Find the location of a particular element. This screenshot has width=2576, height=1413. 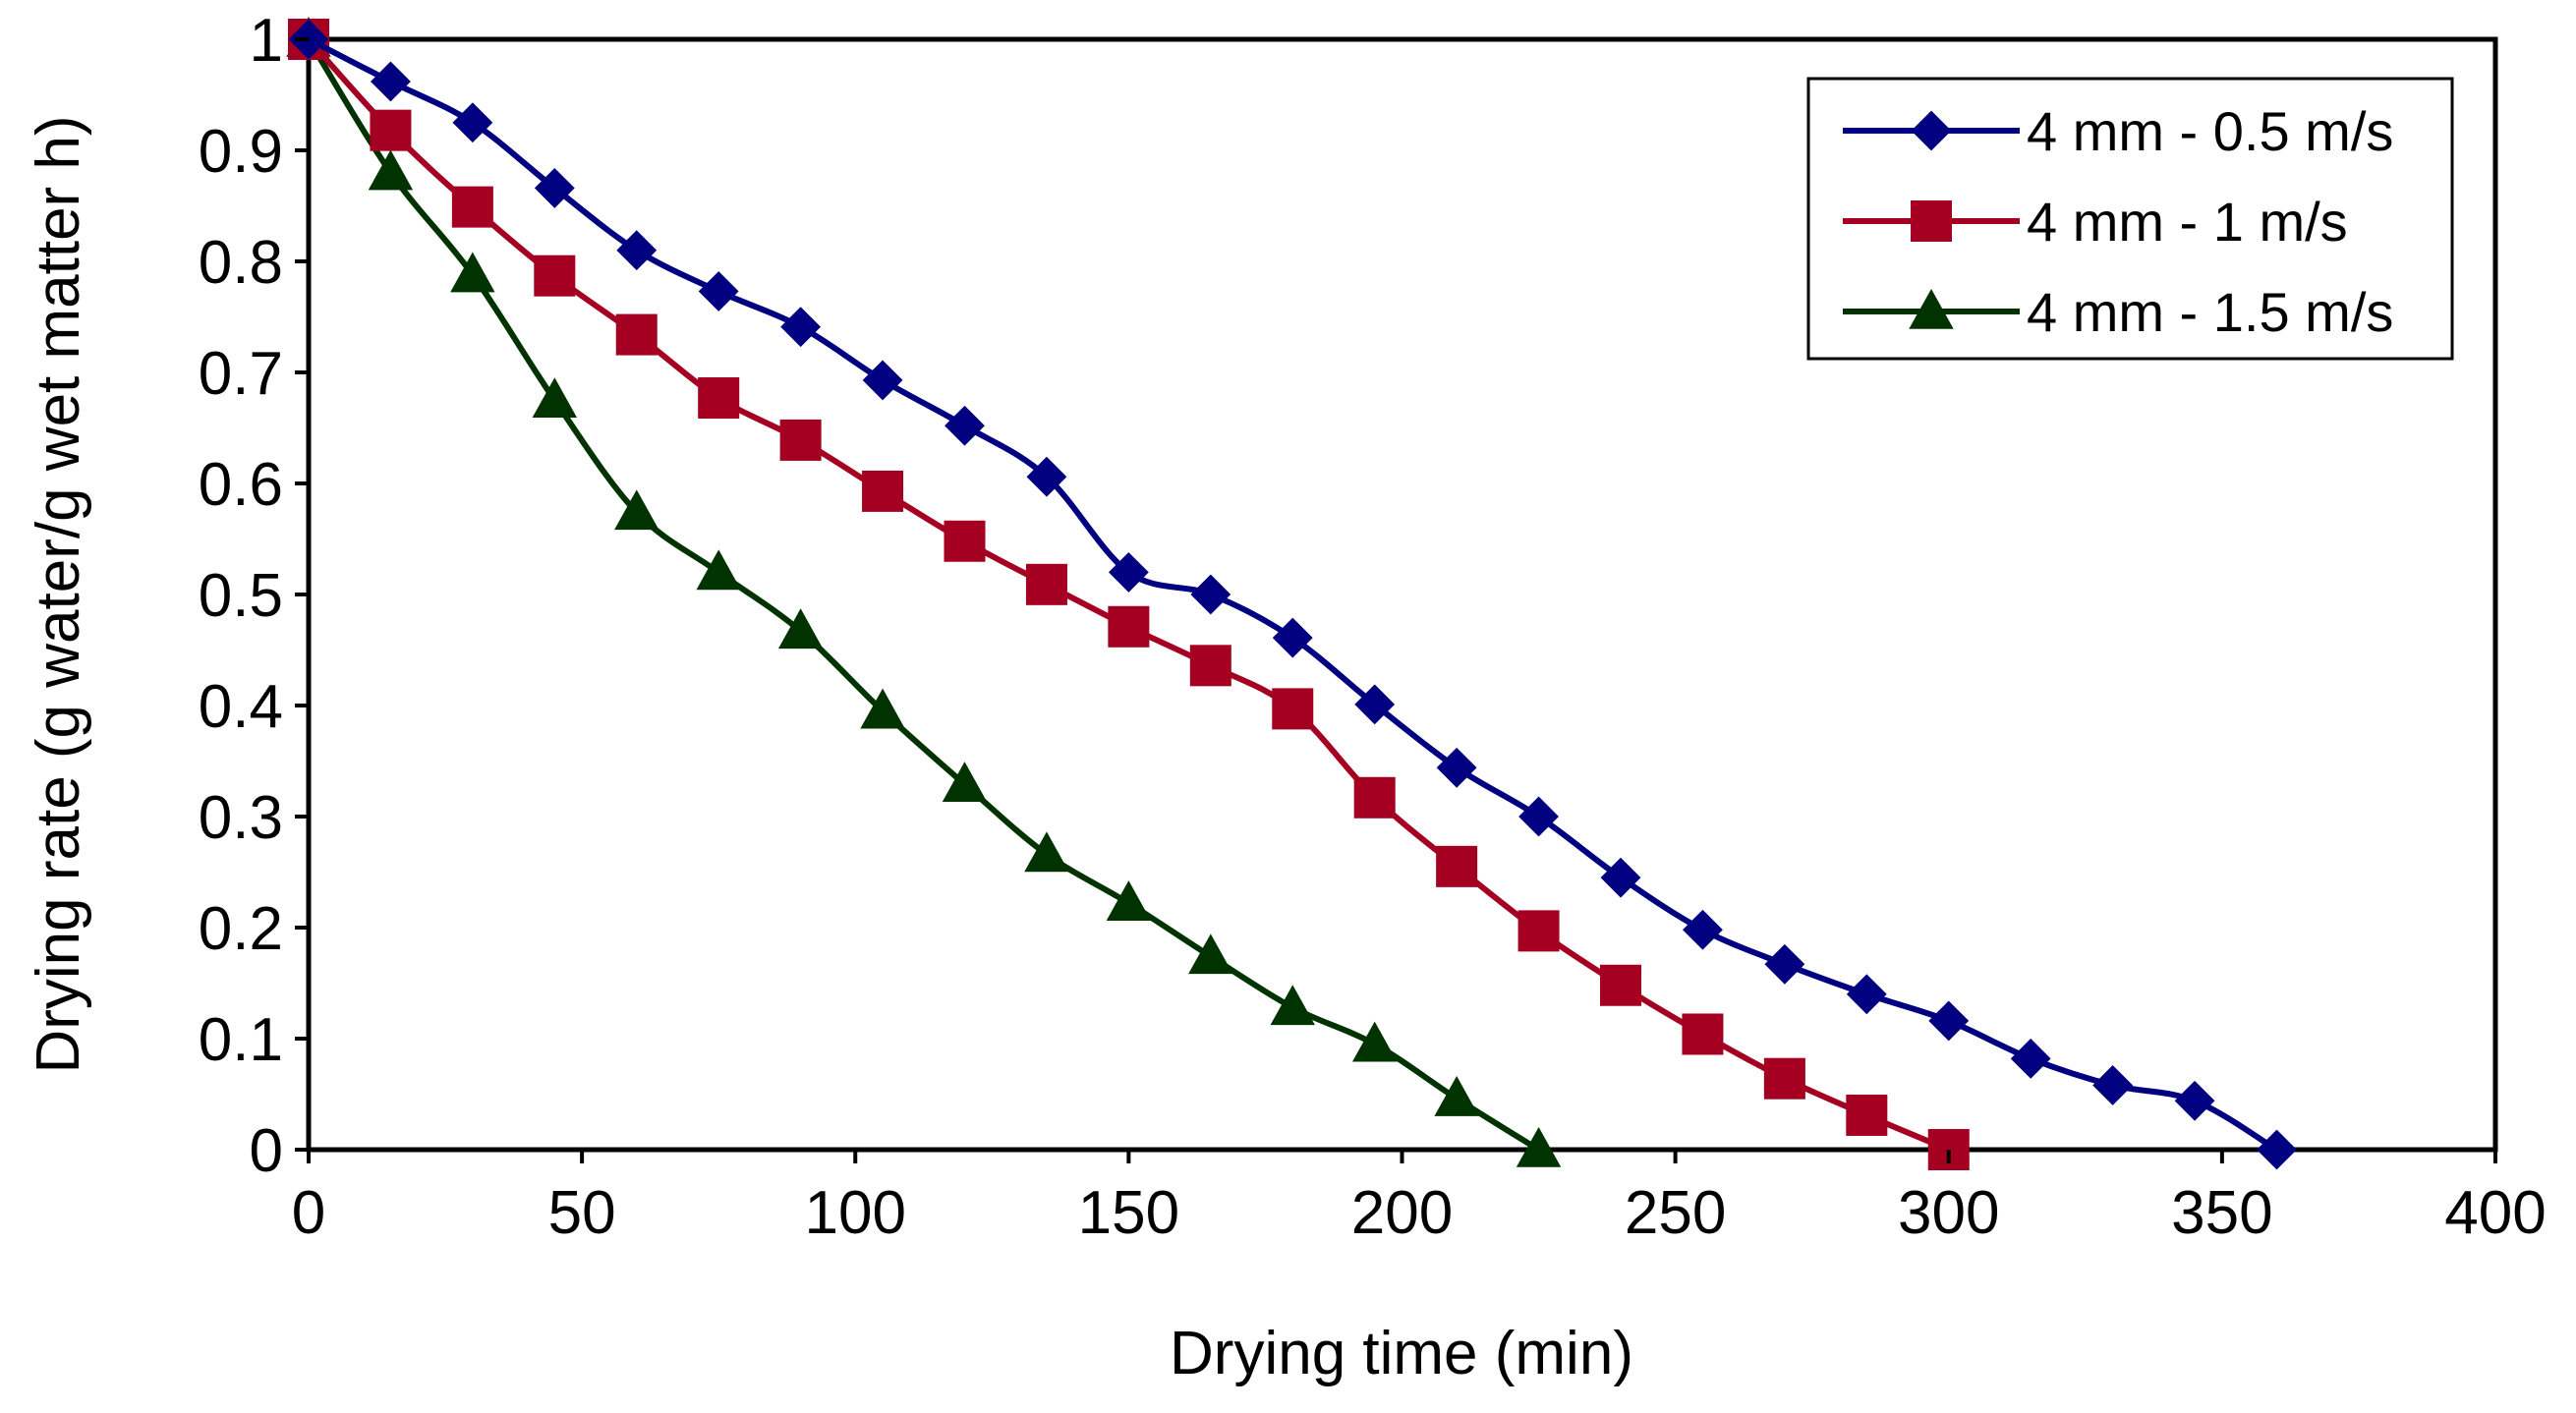

legend-entry: 4 mm - 1 m/s is located at coordinates (2095, 222).